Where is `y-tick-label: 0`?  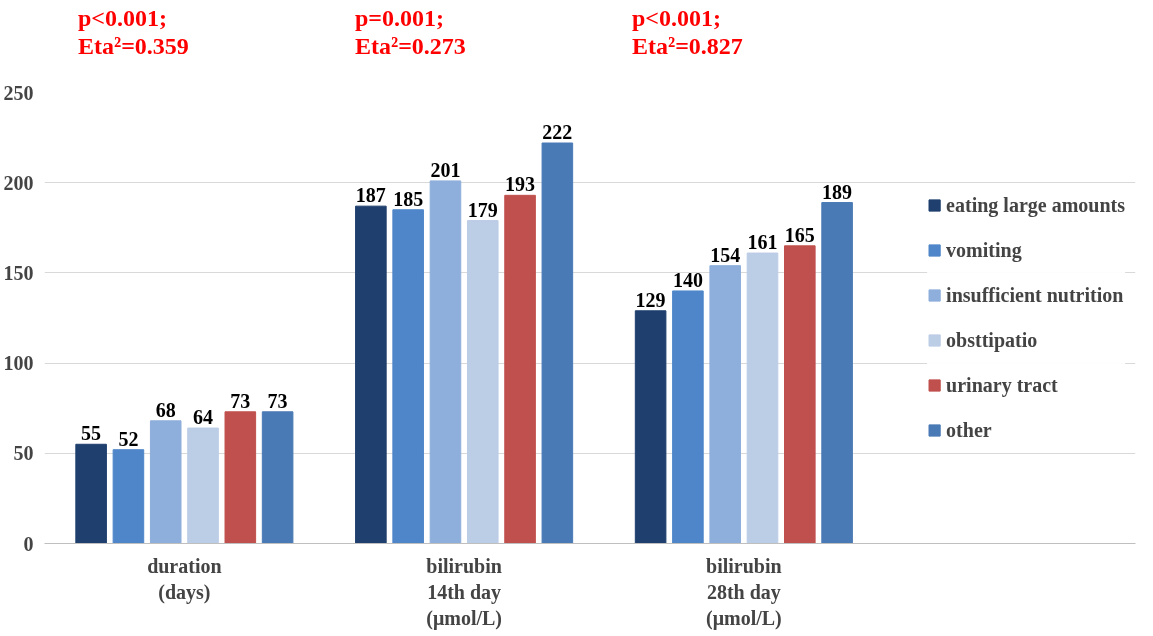
y-tick-label: 0 is located at coordinates (28, 543).